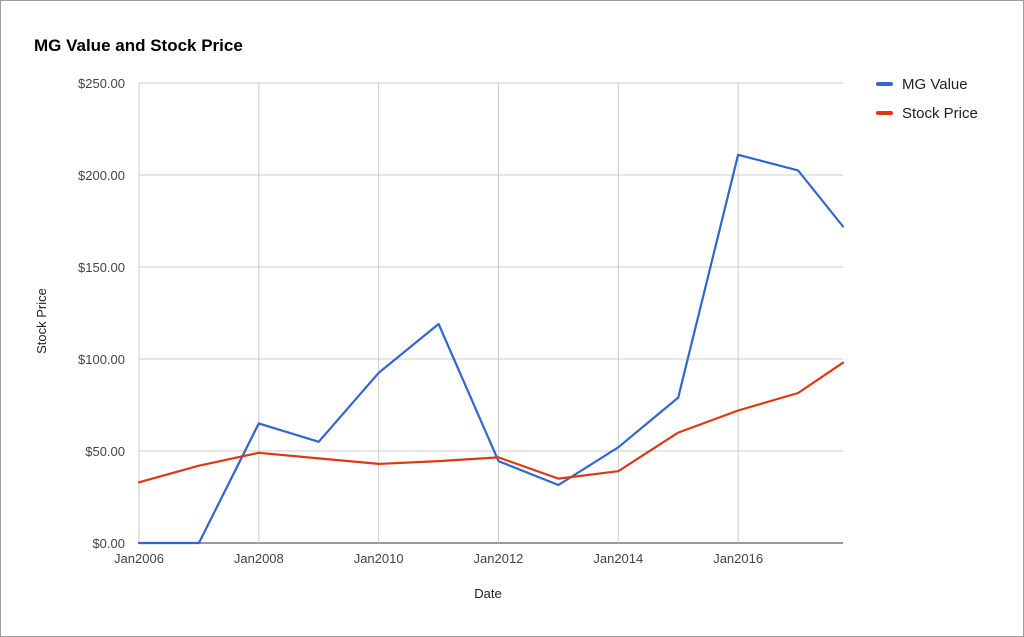 The image size is (1024, 637). What do you see at coordinates (41, 321) in the screenshot?
I see `y-axis-title: Stock Price` at bounding box center [41, 321].